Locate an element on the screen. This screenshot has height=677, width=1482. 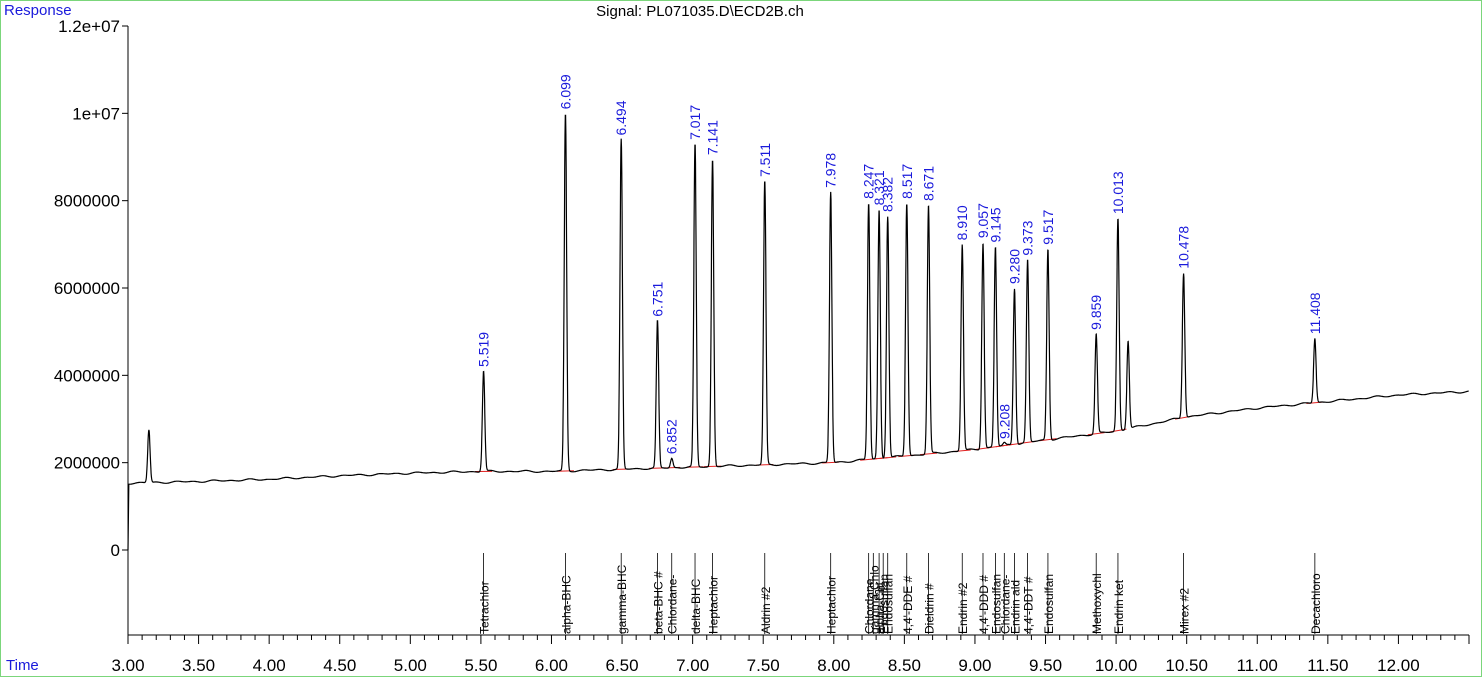
y-tick-label: 8000000 is located at coordinates (87, 201).